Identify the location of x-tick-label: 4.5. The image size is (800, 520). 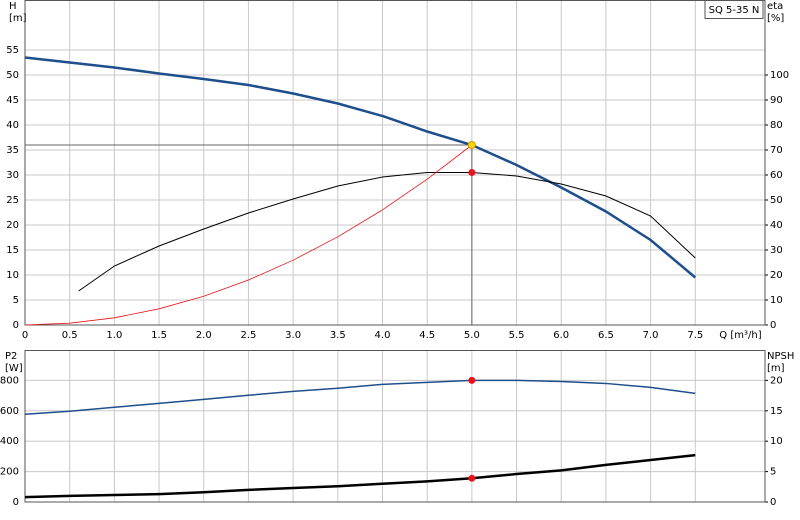
(427, 335).